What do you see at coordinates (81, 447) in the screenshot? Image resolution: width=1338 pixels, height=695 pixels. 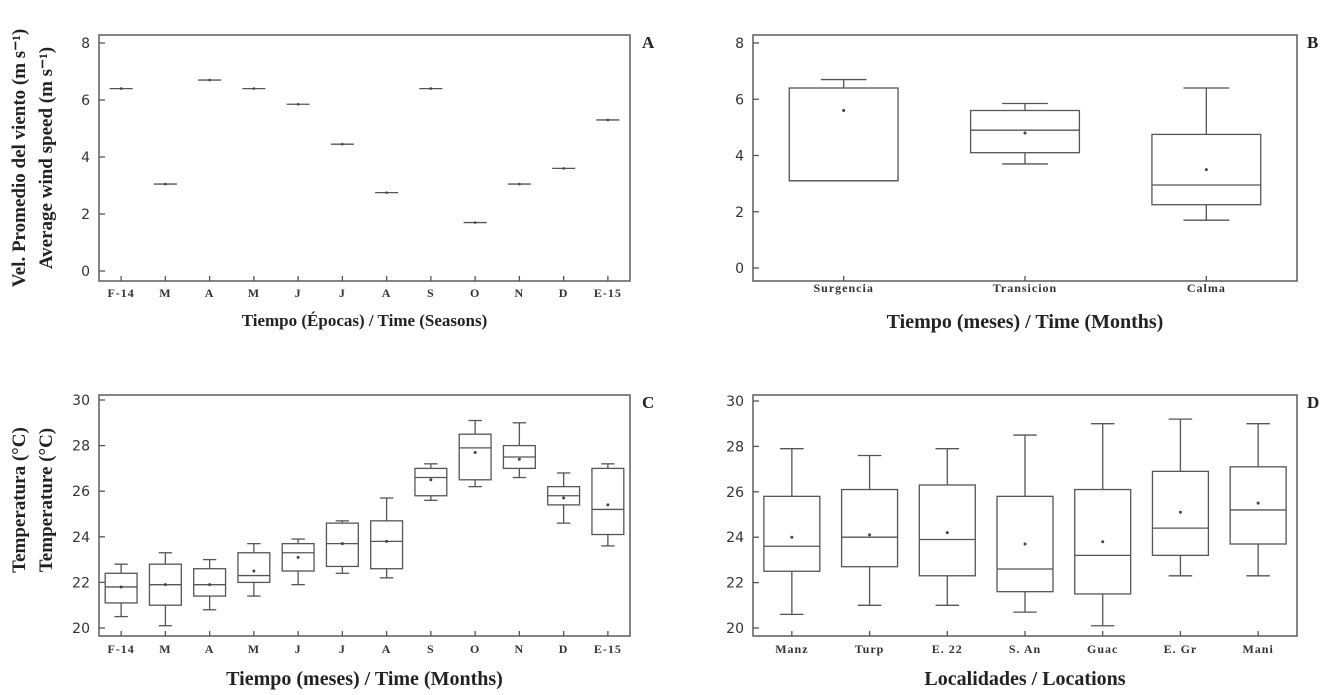 I see `y-tick-label: 28` at bounding box center [81, 447].